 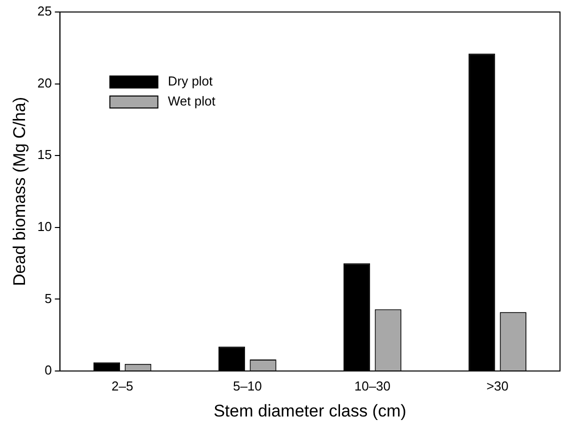 What do you see at coordinates (192, 101) in the screenshot?
I see `legend-label: Wet plot` at bounding box center [192, 101].